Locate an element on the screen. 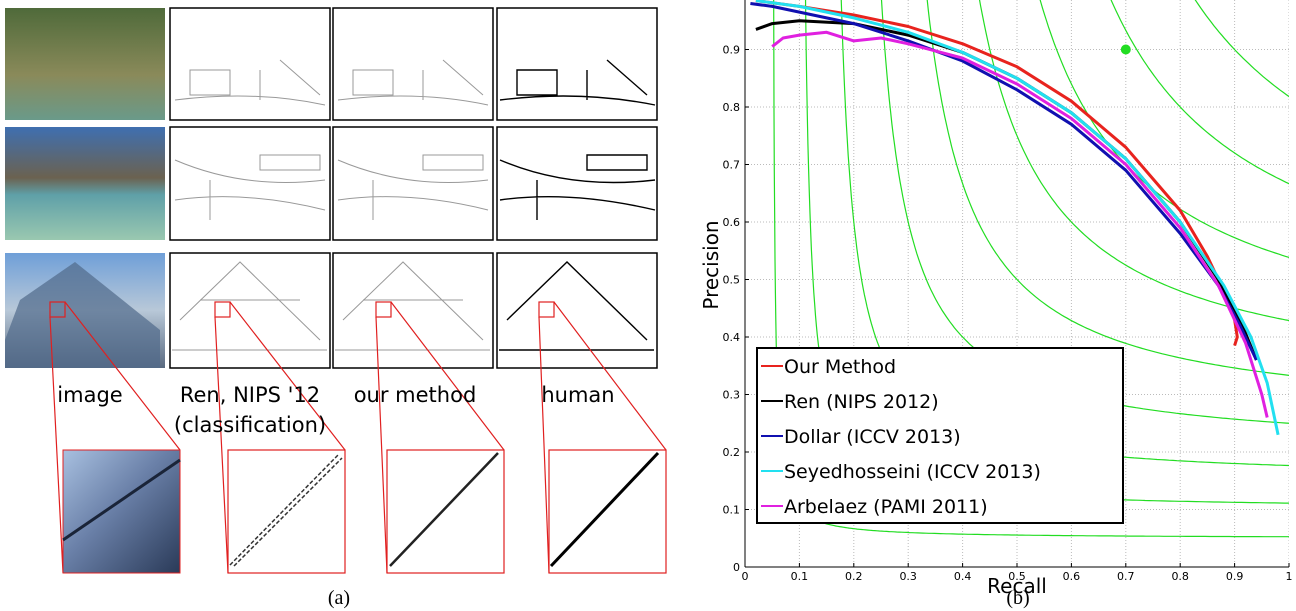 Image resolution: width=1296 pixels, height=611 pixels. legend-label: Seyedhosseini (ICCV 2013) is located at coordinates (912, 472).